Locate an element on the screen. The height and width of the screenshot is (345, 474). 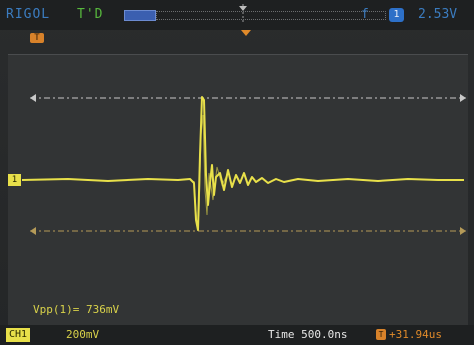
trigger-pointer-icon is located at coordinates (246, 33).